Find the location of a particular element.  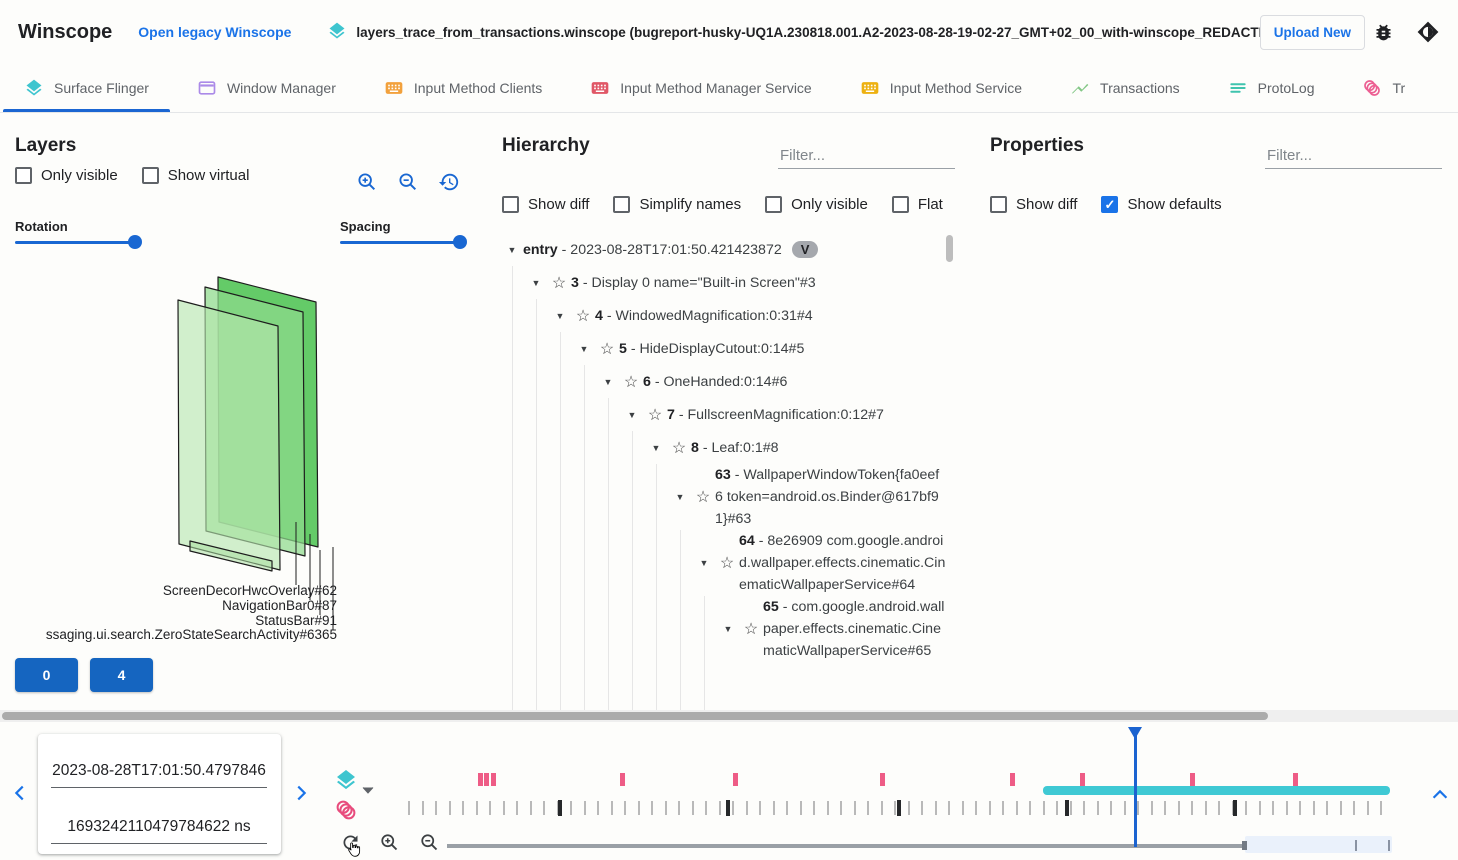

tree-node-8: ▼ ☆ 8 - Leaf:0:1#8 is located at coordinates (731, 447).